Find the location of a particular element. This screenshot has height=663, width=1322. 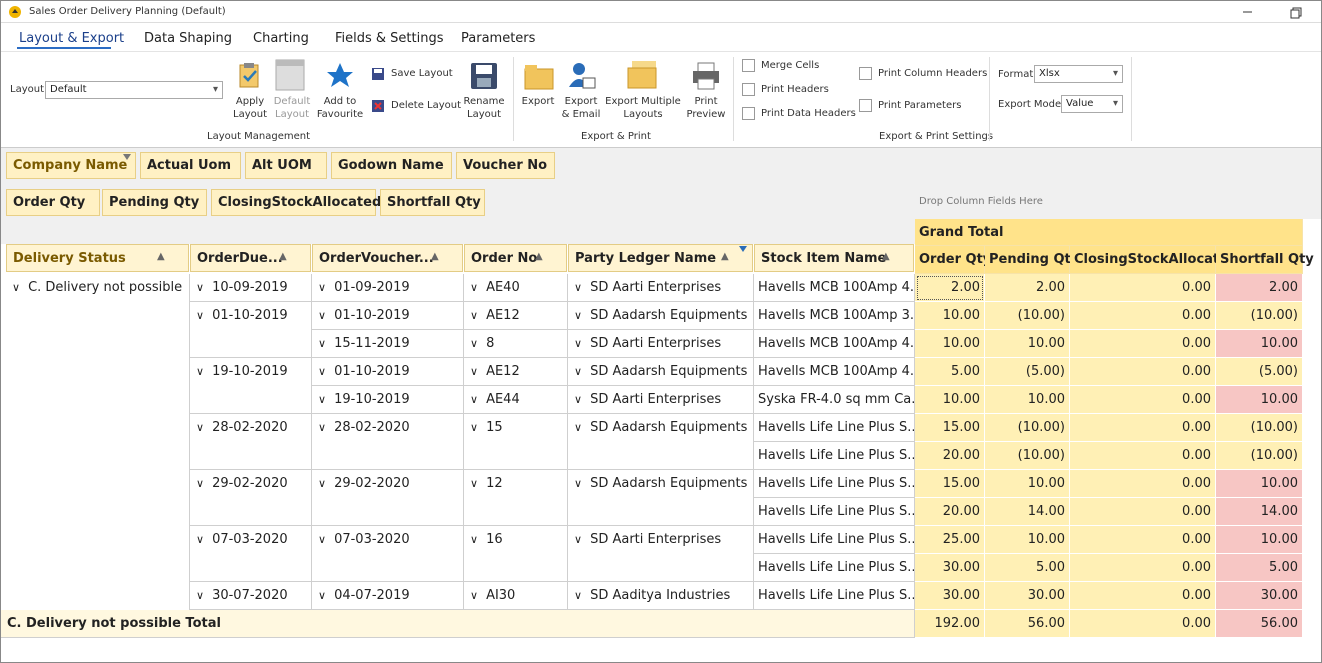

order-no-cell: 12 is located at coordinates (516, 498).